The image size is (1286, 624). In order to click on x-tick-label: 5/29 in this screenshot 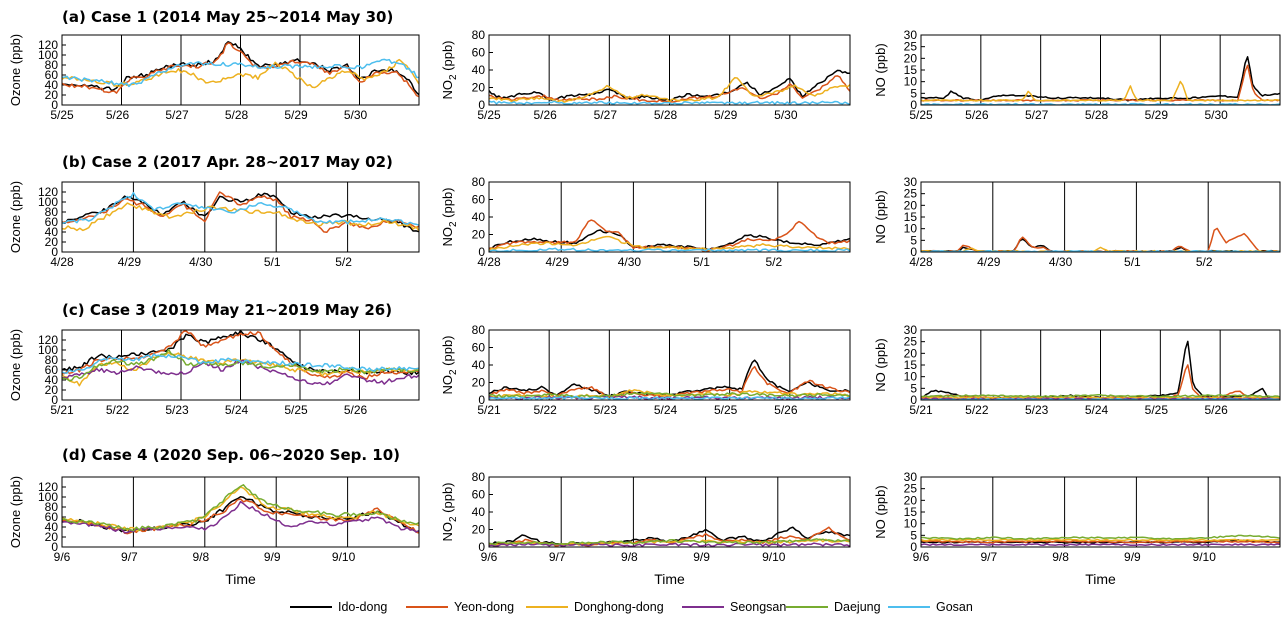, I will do `click(1157, 115)`.